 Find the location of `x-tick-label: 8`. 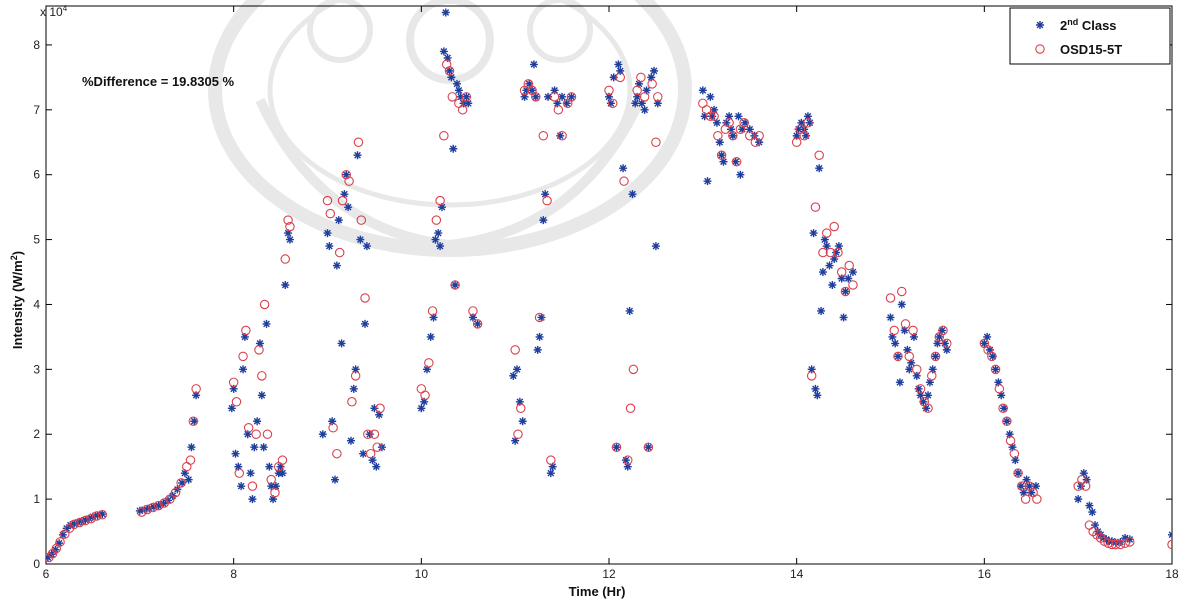

x-tick-label: 8 is located at coordinates (233, 574).